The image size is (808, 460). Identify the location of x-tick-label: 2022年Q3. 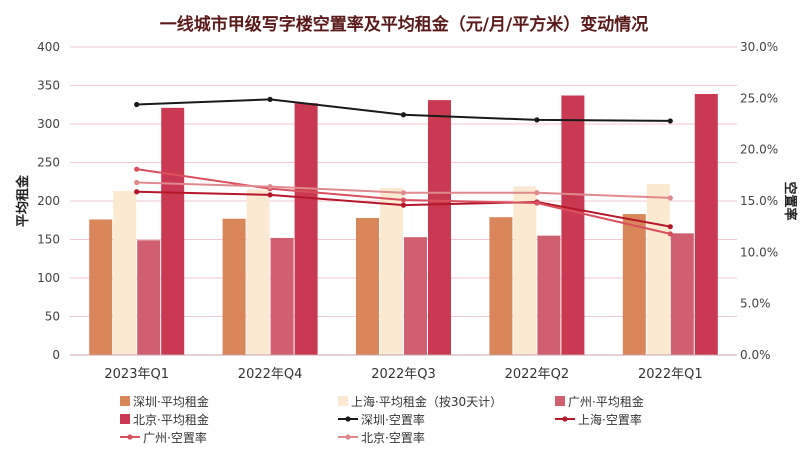
(403, 374).